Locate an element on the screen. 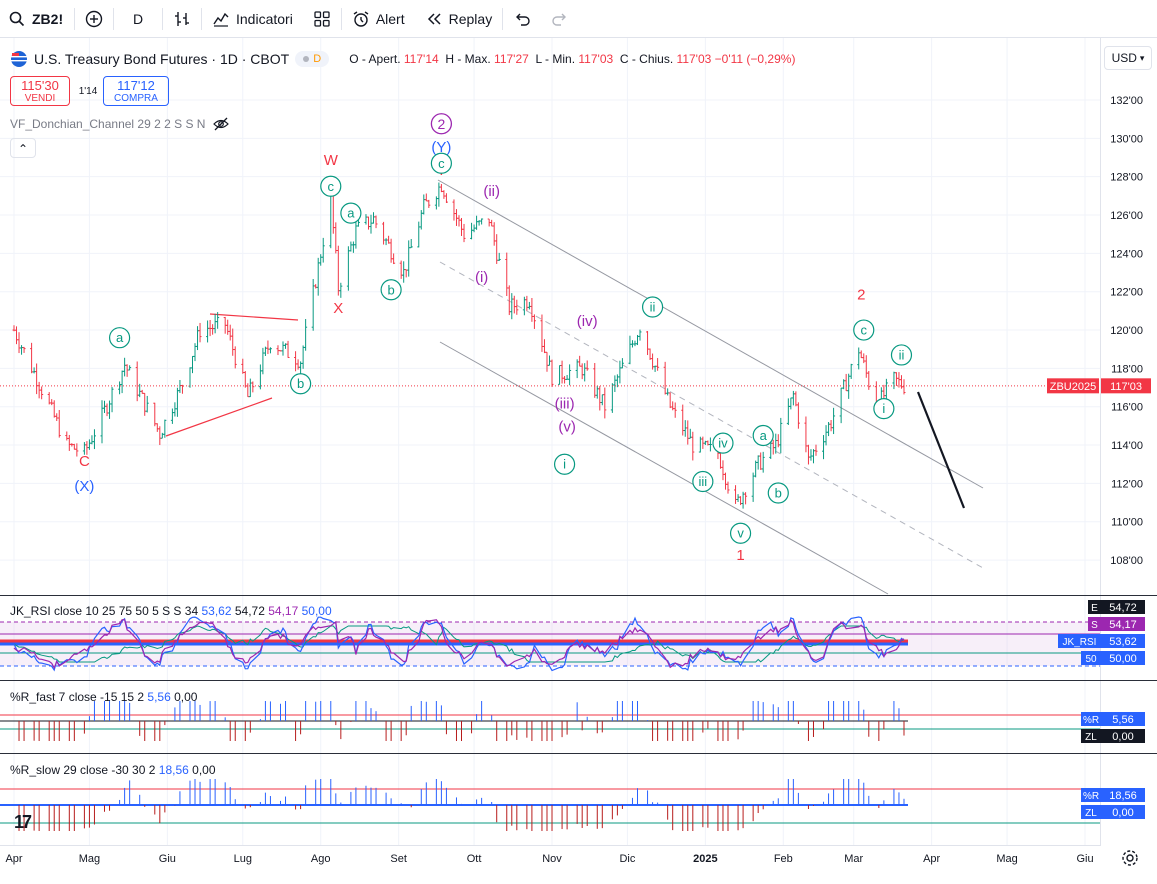  wave-label: (v) is located at coordinates (567, 427).